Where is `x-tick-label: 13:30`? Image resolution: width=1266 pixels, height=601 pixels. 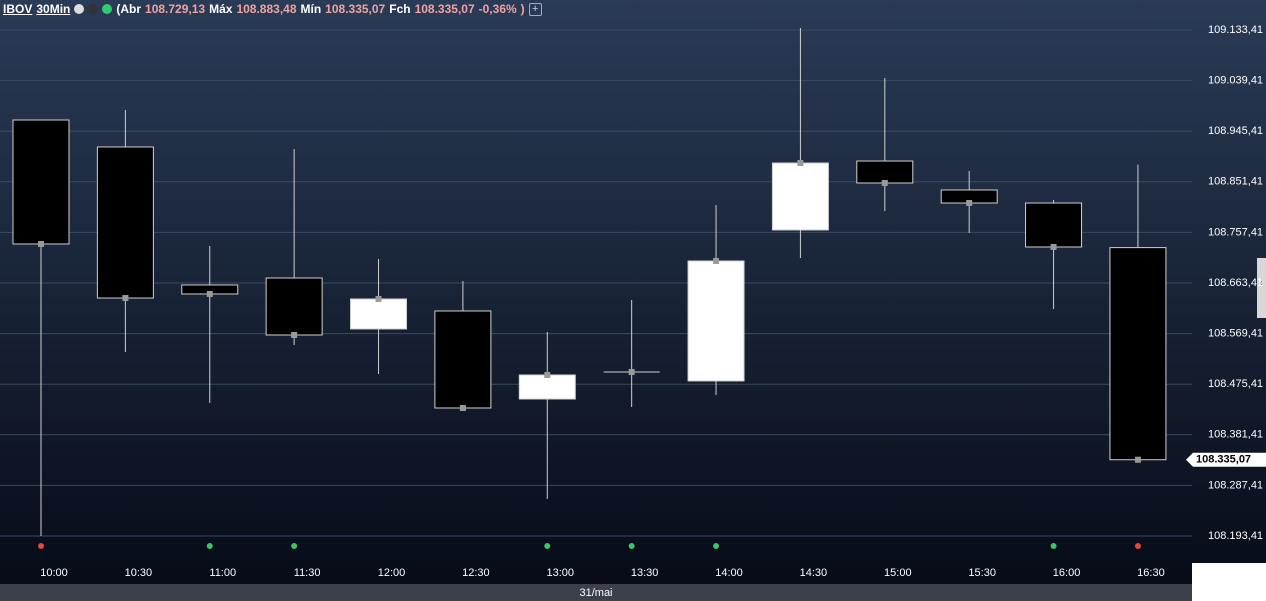
x-tick-label: 13:30 is located at coordinates (645, 573).